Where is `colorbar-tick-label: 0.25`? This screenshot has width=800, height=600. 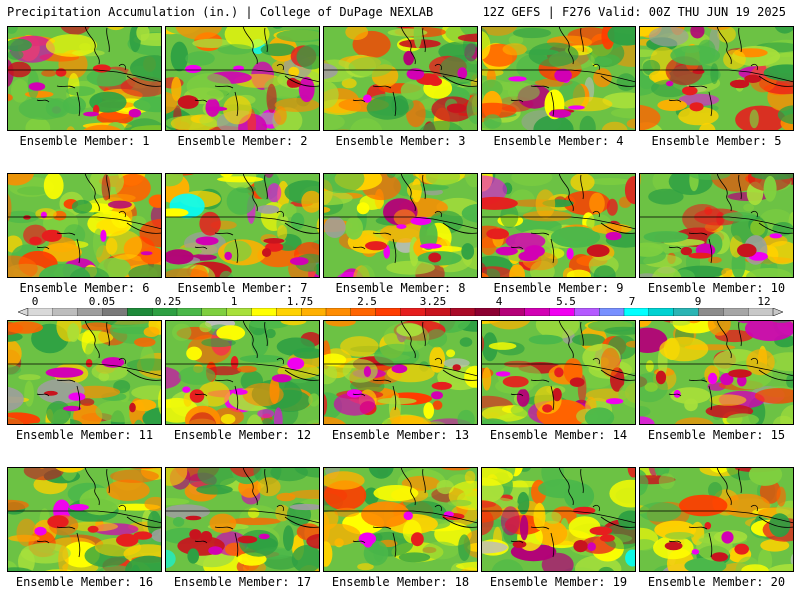
colorbar-tick-label: 0.25 is located at coordinates (168, 301).